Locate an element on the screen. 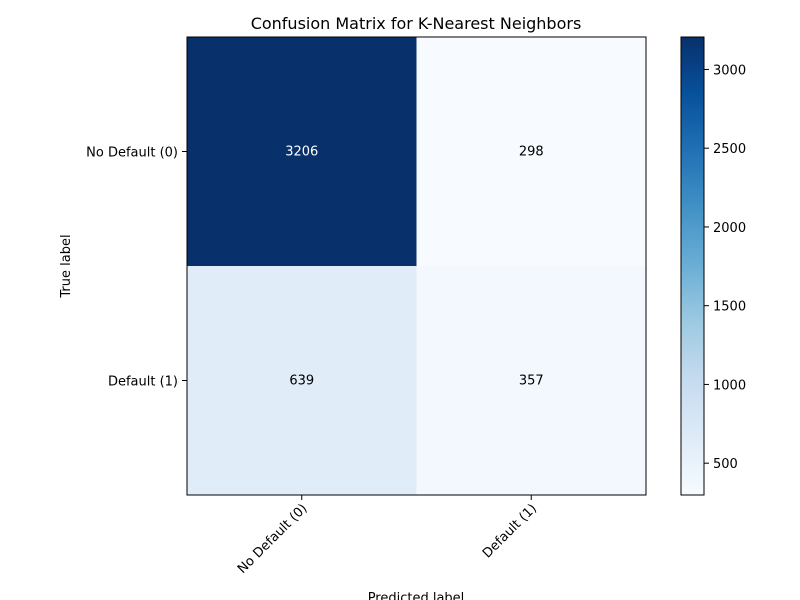 The height and width of the screenshot is (600, 800). colorbar-tick-label: 2000 is located at coordinates (729, 228).